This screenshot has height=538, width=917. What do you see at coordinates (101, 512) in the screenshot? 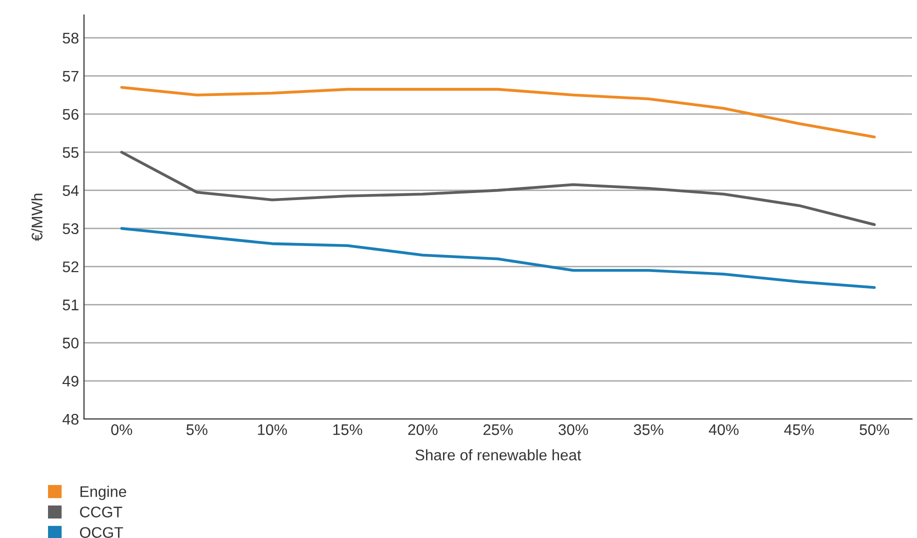
I see `legend-label: CCGT` at bounding box center [101, 512].